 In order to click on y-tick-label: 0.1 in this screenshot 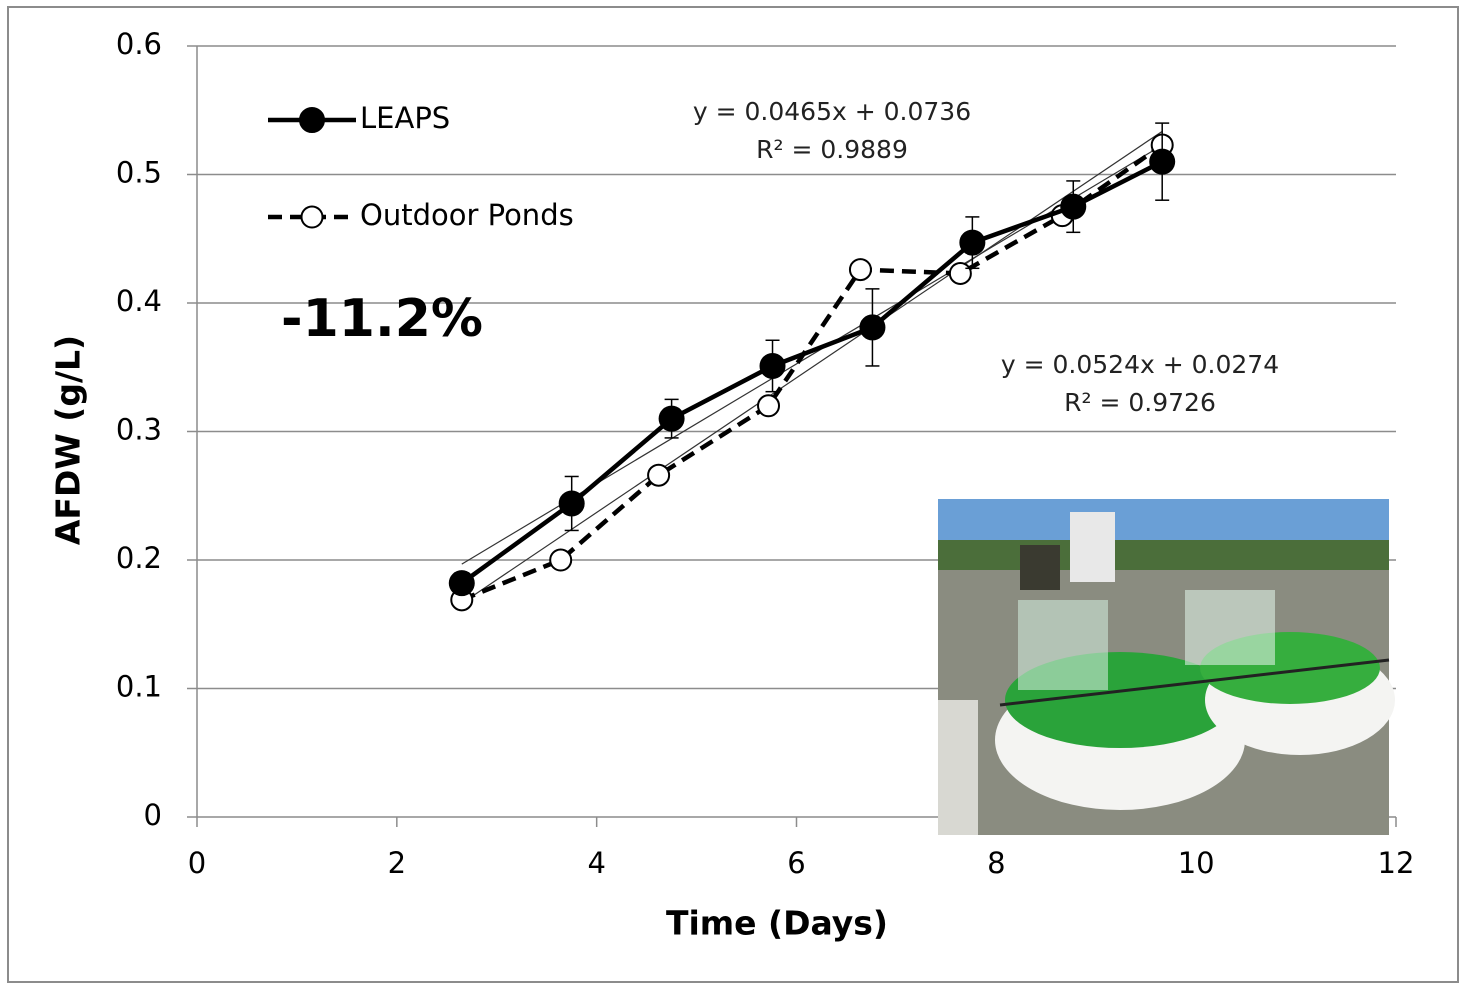, I will do `click(139, 687)`.